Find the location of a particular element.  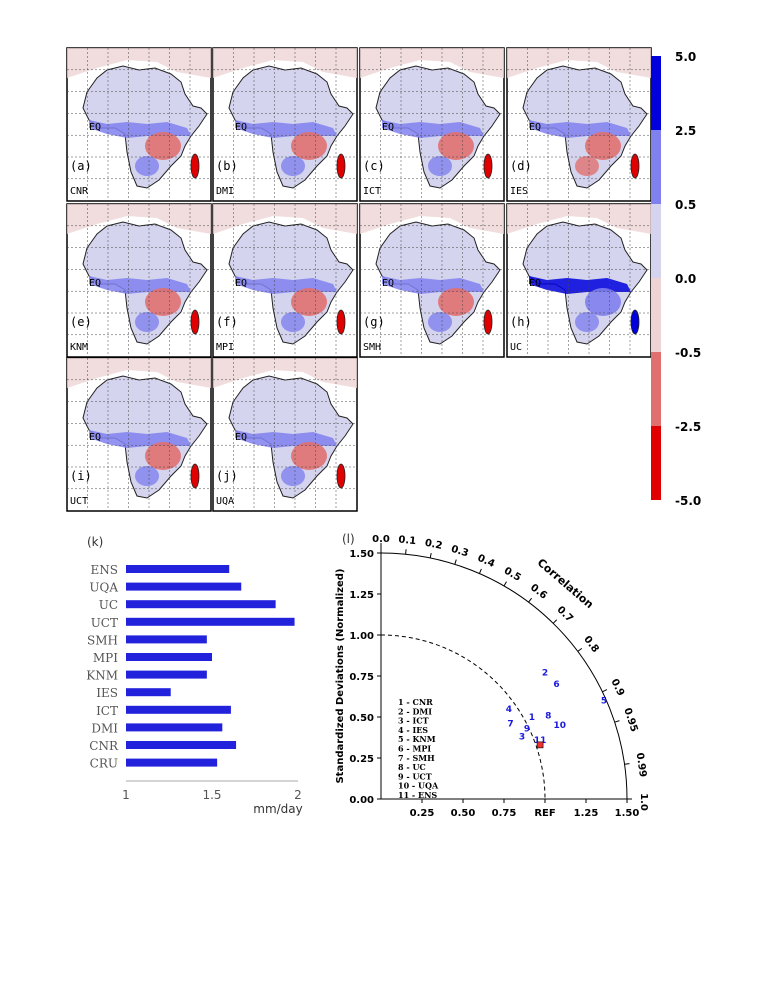

taylor-y-tick-label: 0.75 is located at coordinates (361, 677).